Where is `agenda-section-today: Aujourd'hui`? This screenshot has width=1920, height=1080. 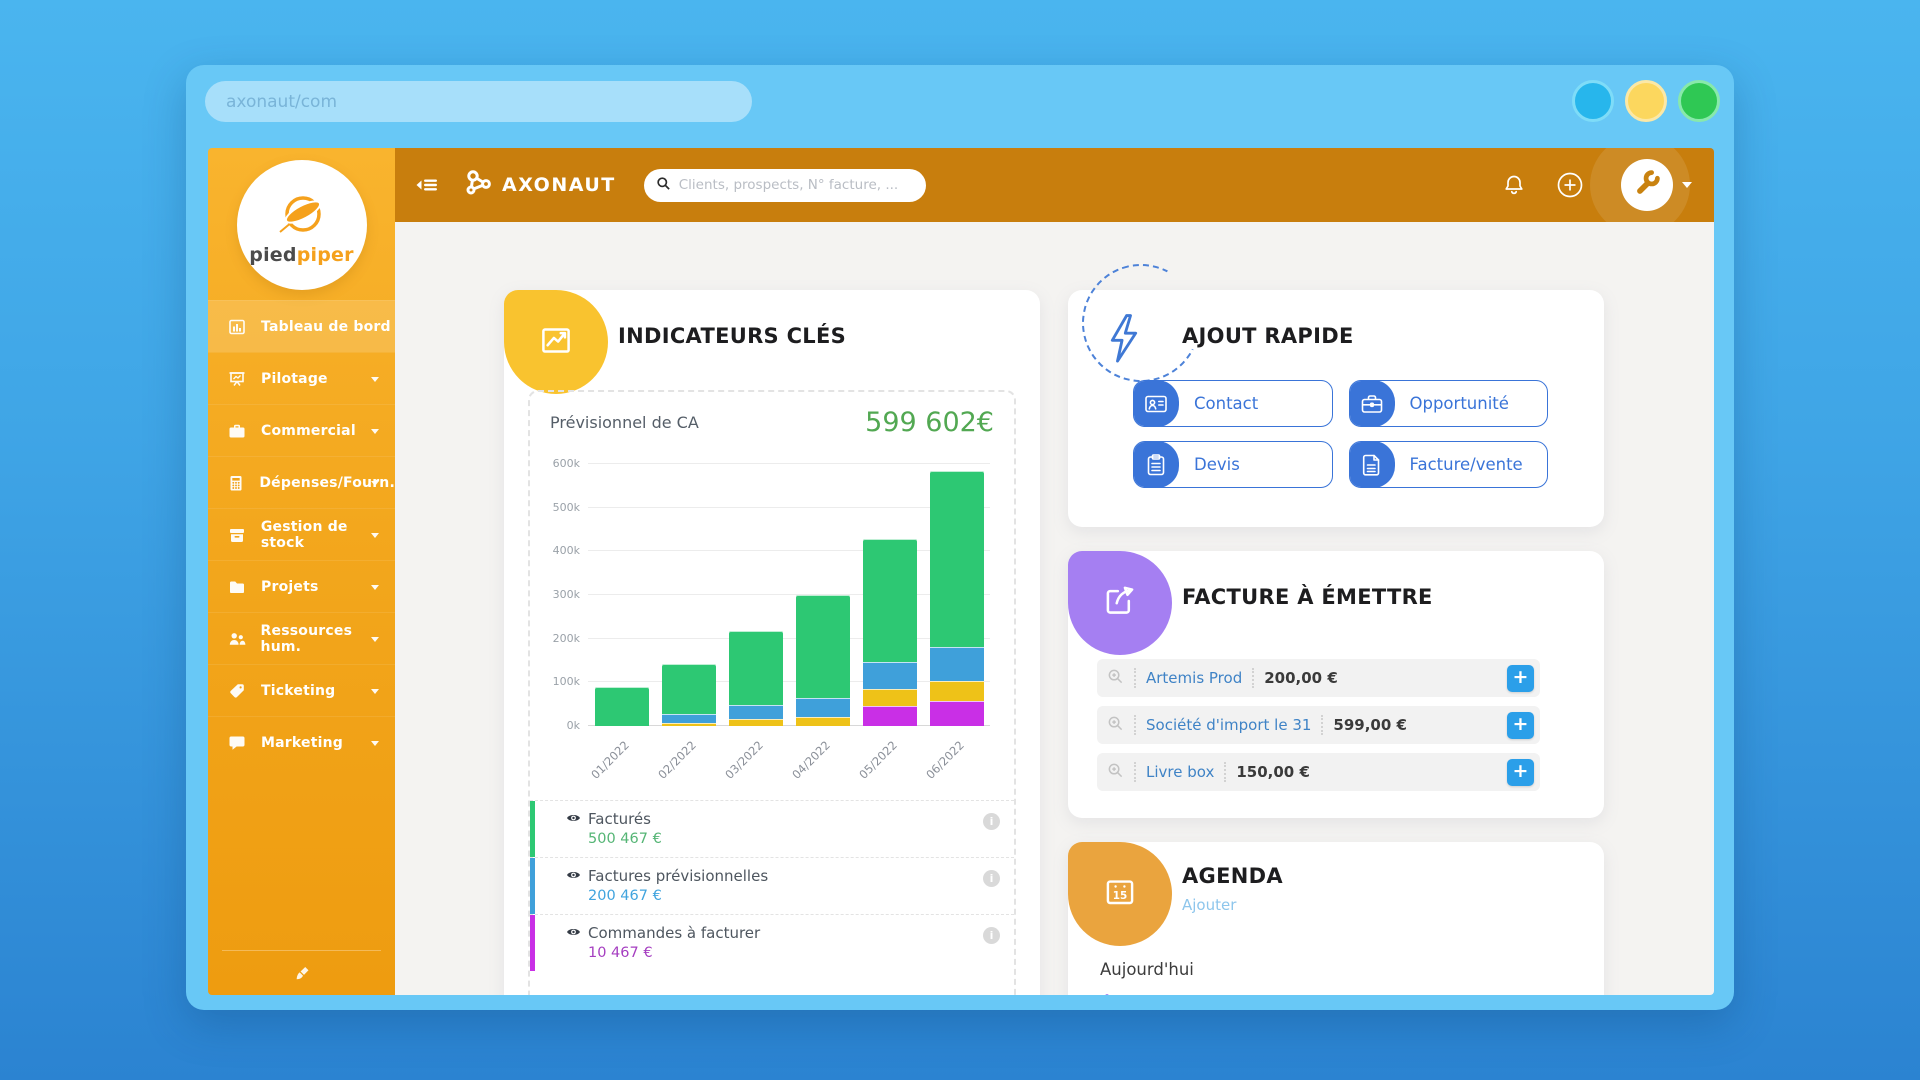 agenda-section-today: Aujourd'hui is located at coordinates (1147, 969).